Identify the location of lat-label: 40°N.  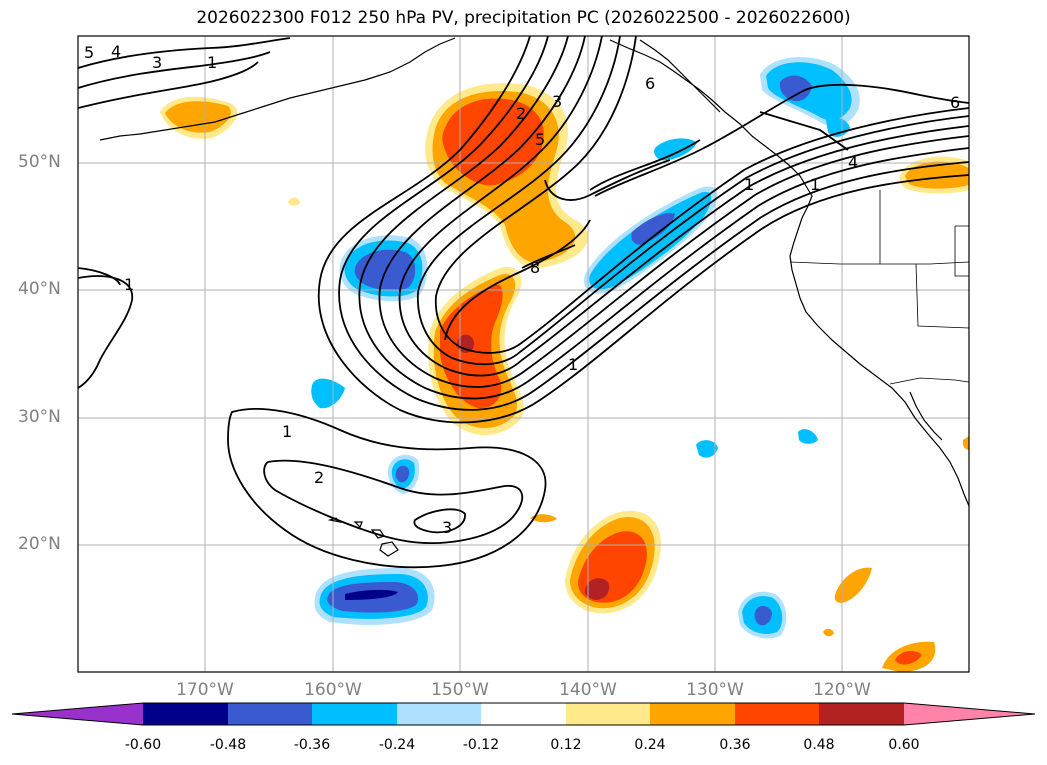
(39, 289).